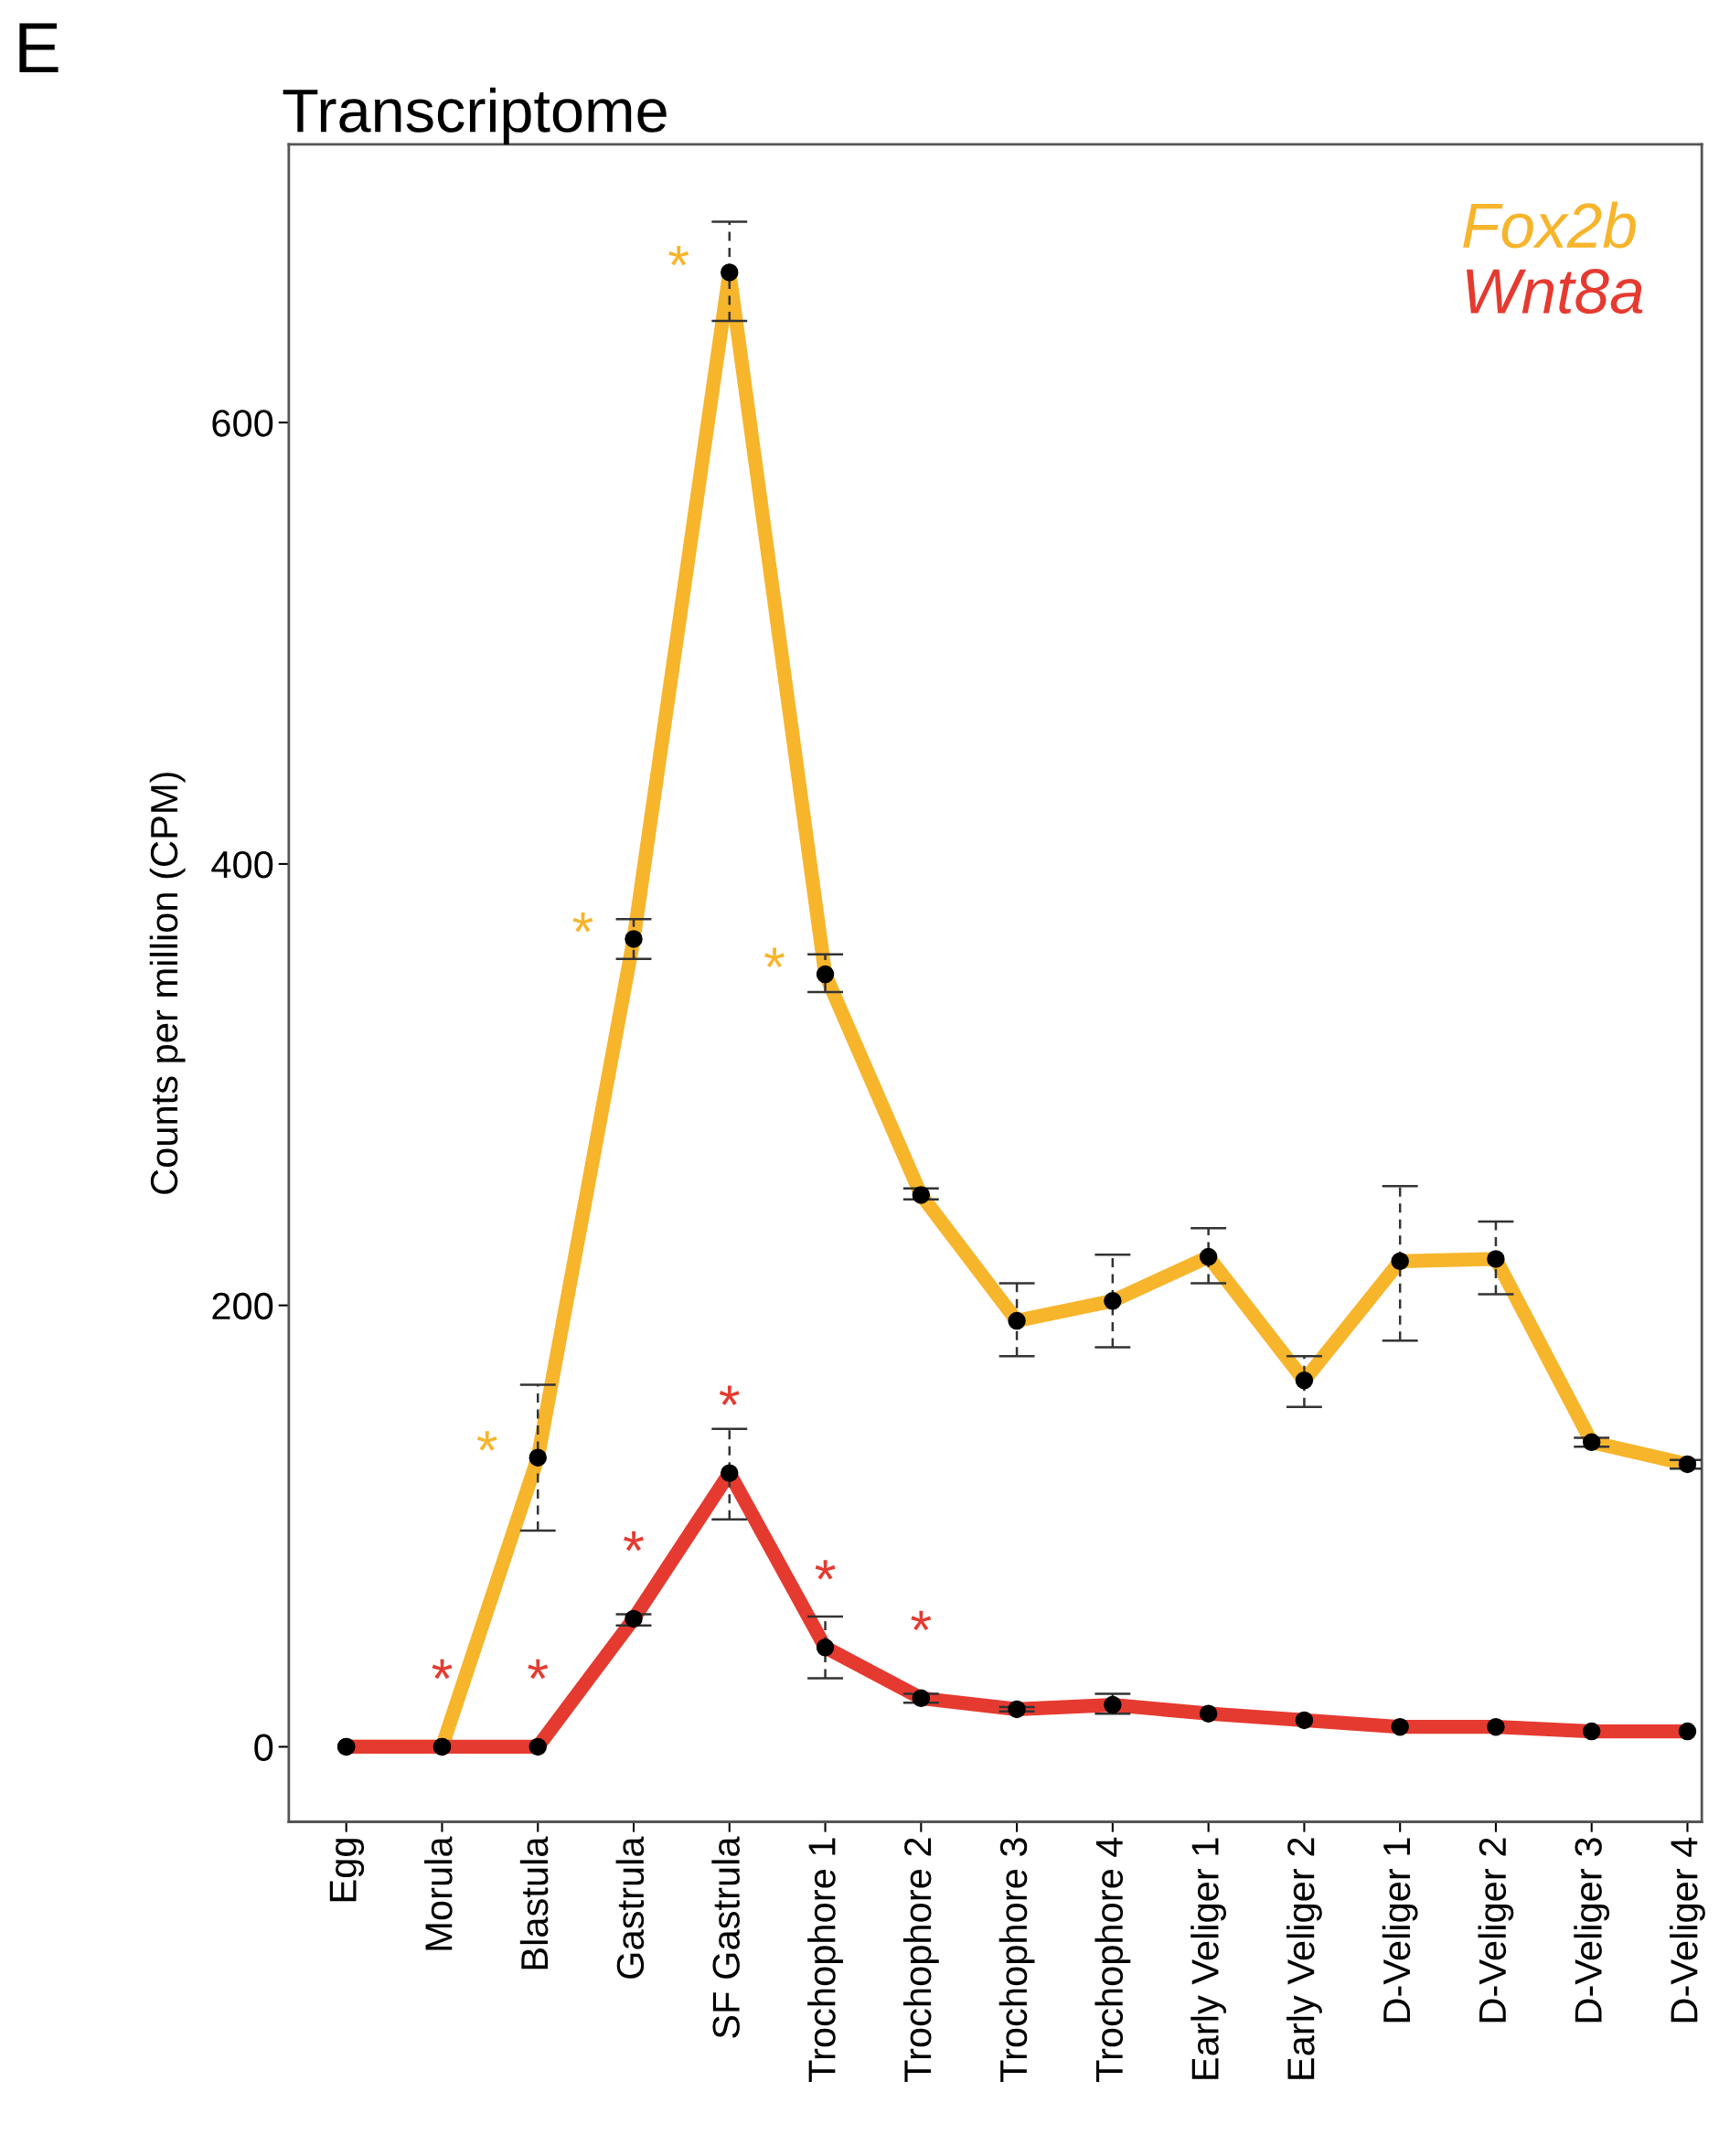 The image size is (1719, 2156). I want to click on text: Fox2b, so click(1549, 225).